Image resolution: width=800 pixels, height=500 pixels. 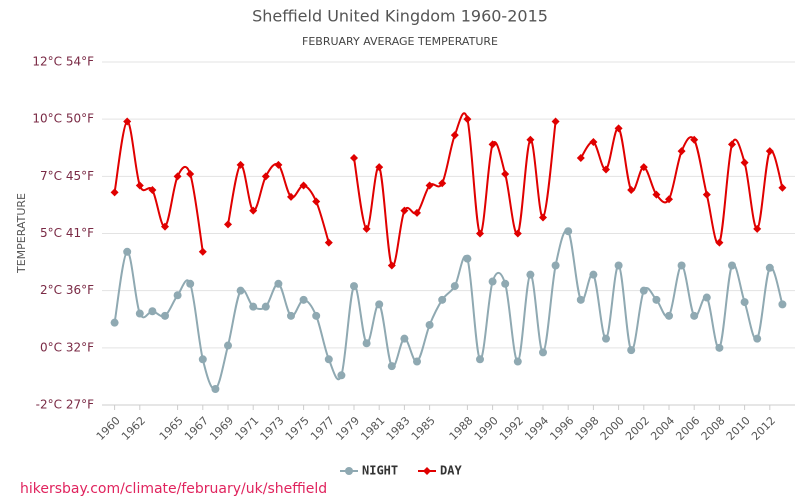 I want to click on legend-label: DAY, so click(x=451, y=471).